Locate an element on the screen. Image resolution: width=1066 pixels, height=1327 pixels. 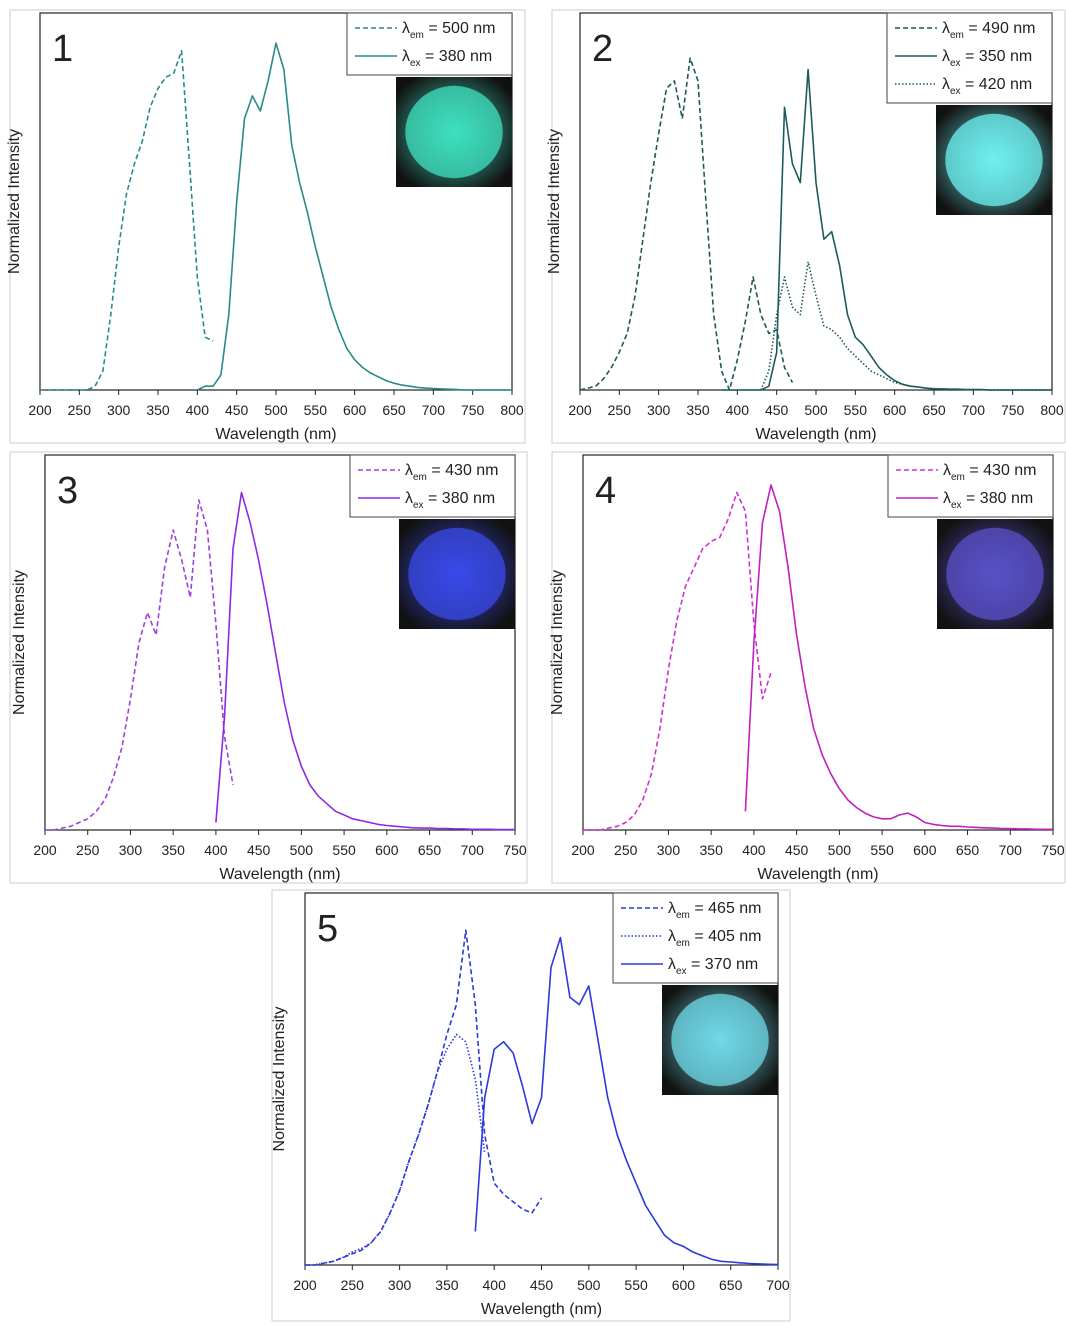
legend-label: λem = 490 nm is located at coordinates (989, 30).